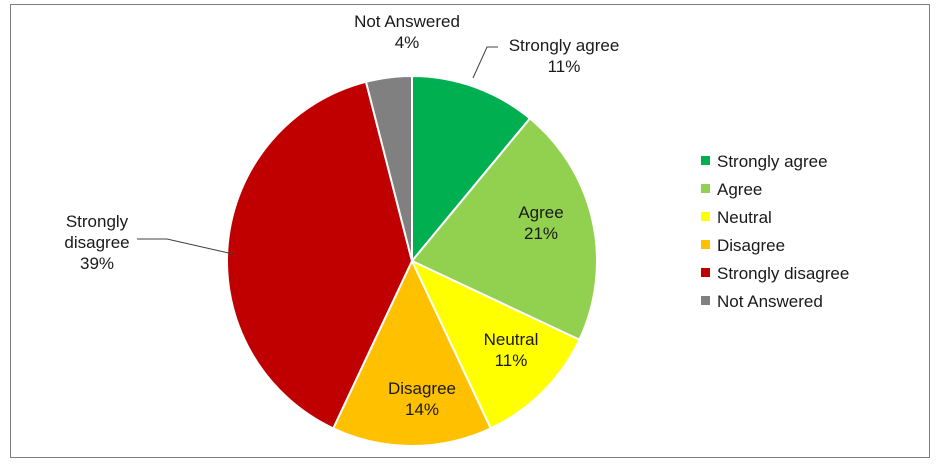  Describe the element at coordinates (96, 242) in the screenshot. I see `data-label-strongly-disagree: Strongly disagree 39%` at that location.